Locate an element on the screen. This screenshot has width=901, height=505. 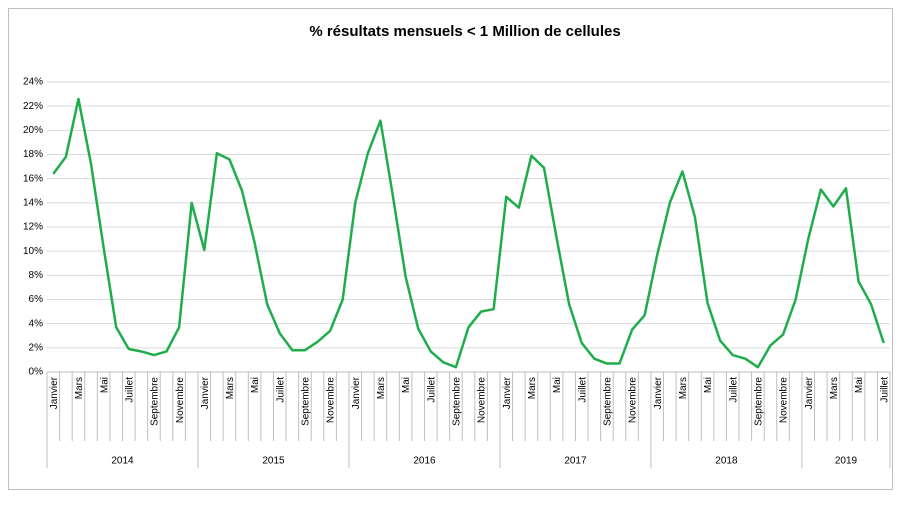
y-tick-label: 6% is located at coordinates (36, 299).